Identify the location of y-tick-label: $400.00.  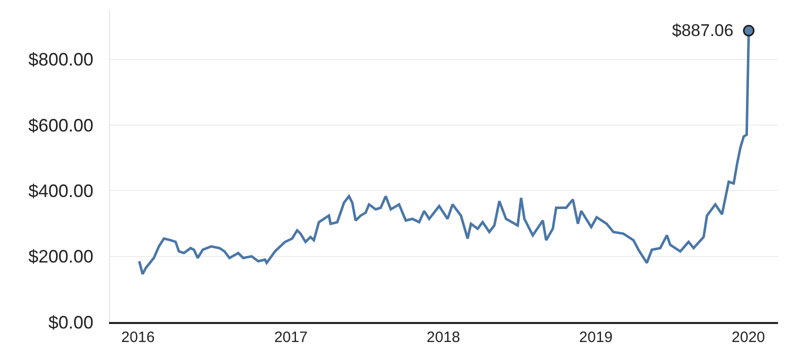
(61, 190).